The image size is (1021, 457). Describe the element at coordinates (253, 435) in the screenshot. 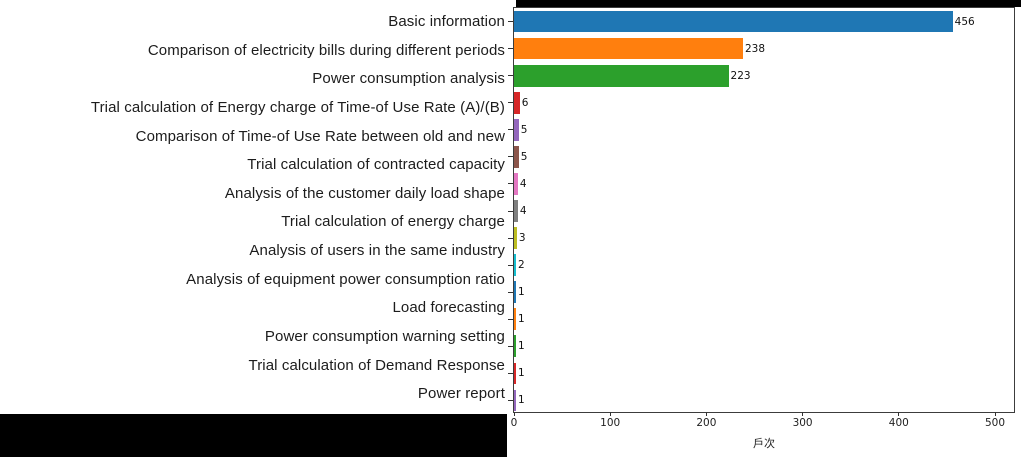

I see `bottom-redaction-bar` at that location.